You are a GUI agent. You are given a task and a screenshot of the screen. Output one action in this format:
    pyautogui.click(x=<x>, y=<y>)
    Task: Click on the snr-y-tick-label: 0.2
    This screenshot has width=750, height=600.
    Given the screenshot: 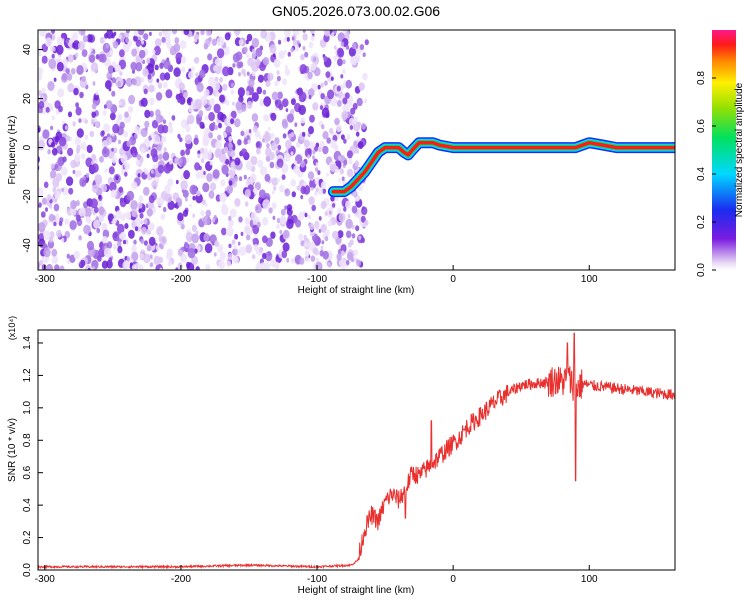 What is the action you would take?
    pyautogui.click(x=27, y=537)
    